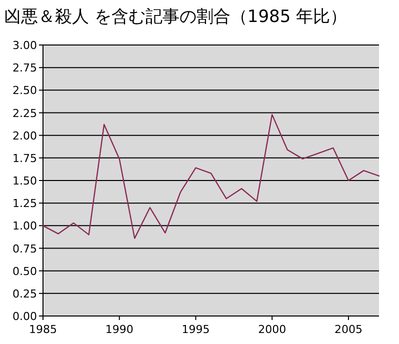 The image size is (399, 344). What do you see at coordinates (348, 329) in the screenshot?
I see `x-tick-label: 2005` at bounding box center [348, 329].